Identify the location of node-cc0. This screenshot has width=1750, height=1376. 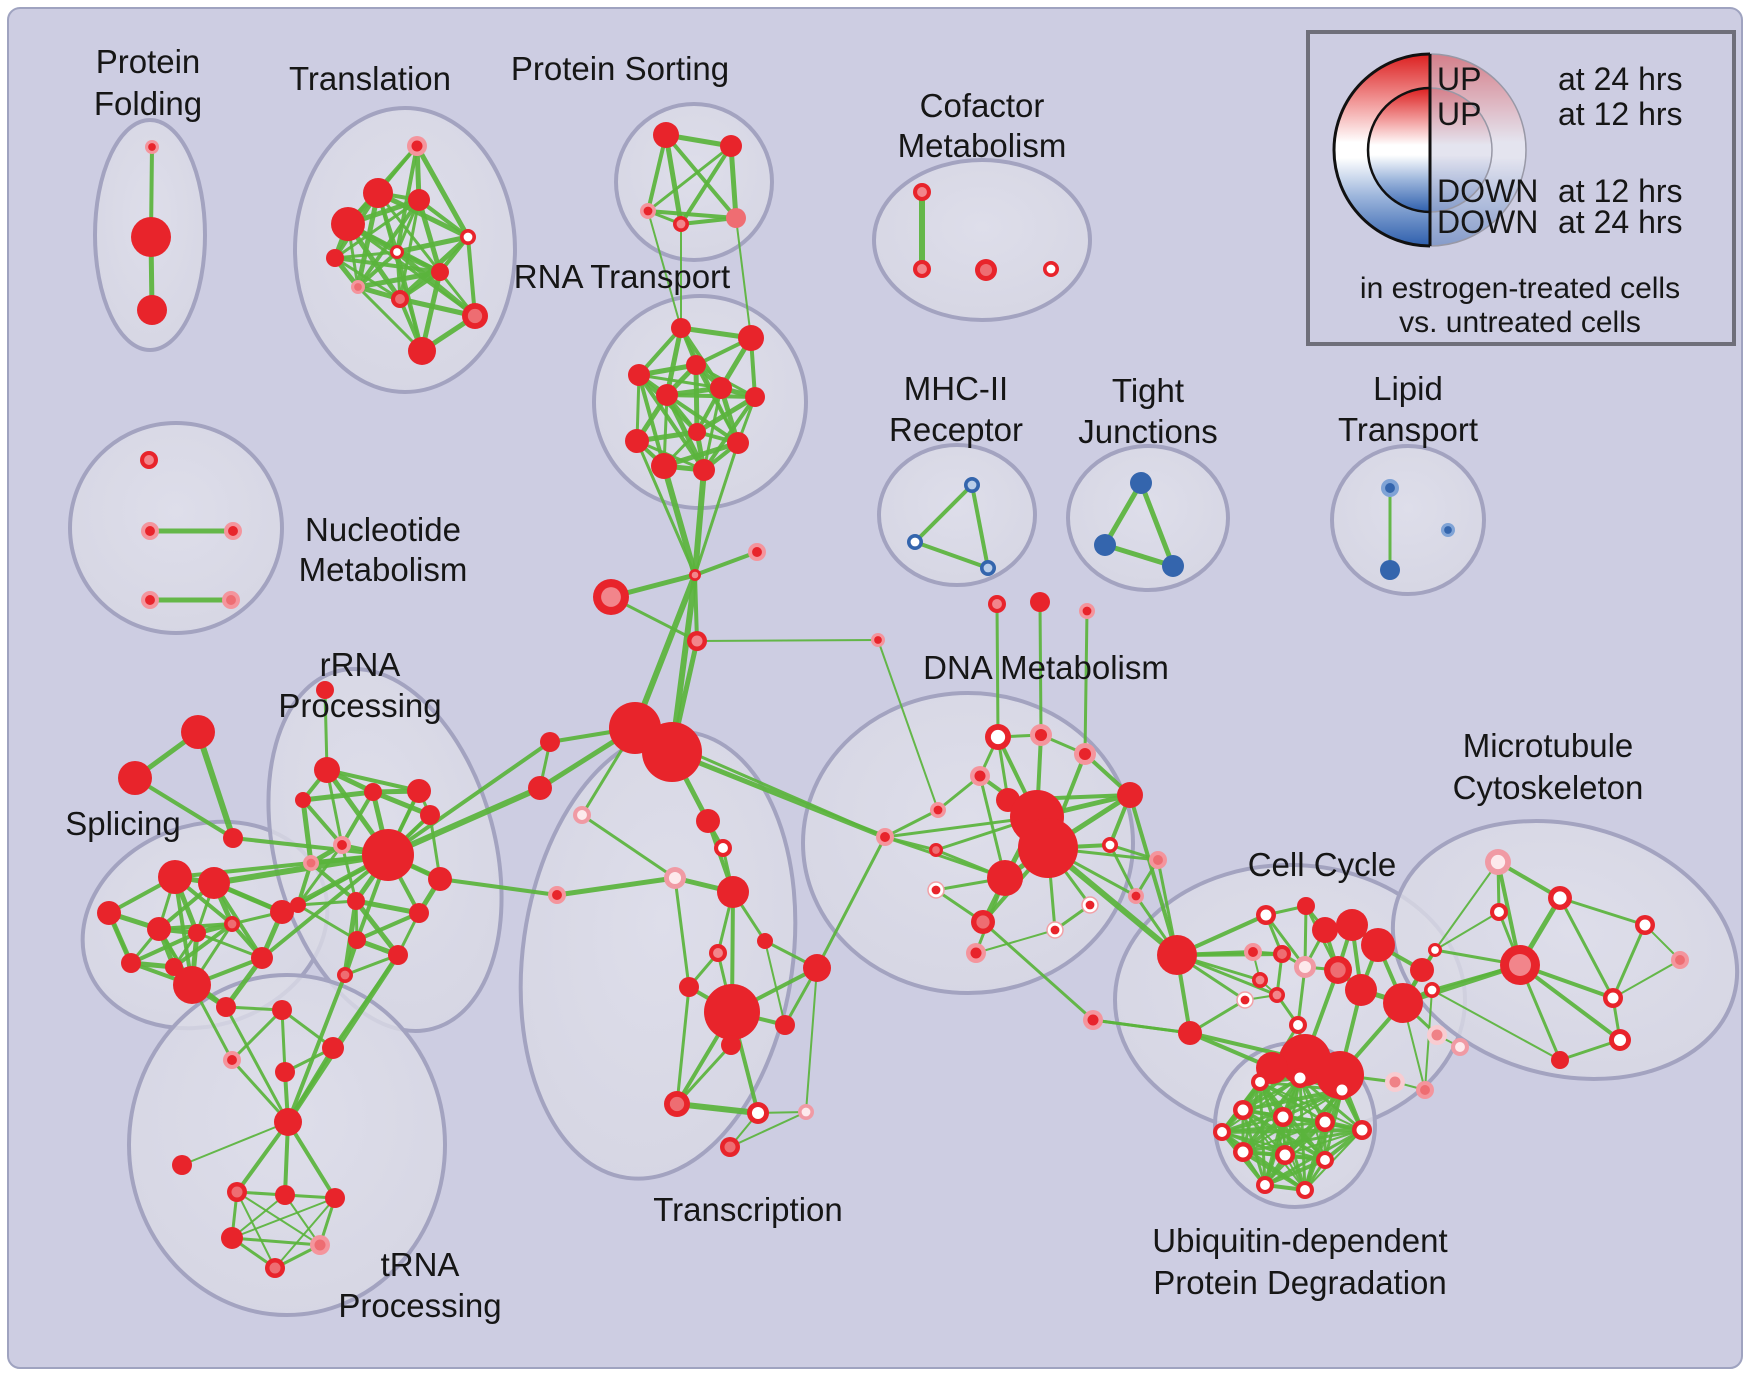
(1177, 955).